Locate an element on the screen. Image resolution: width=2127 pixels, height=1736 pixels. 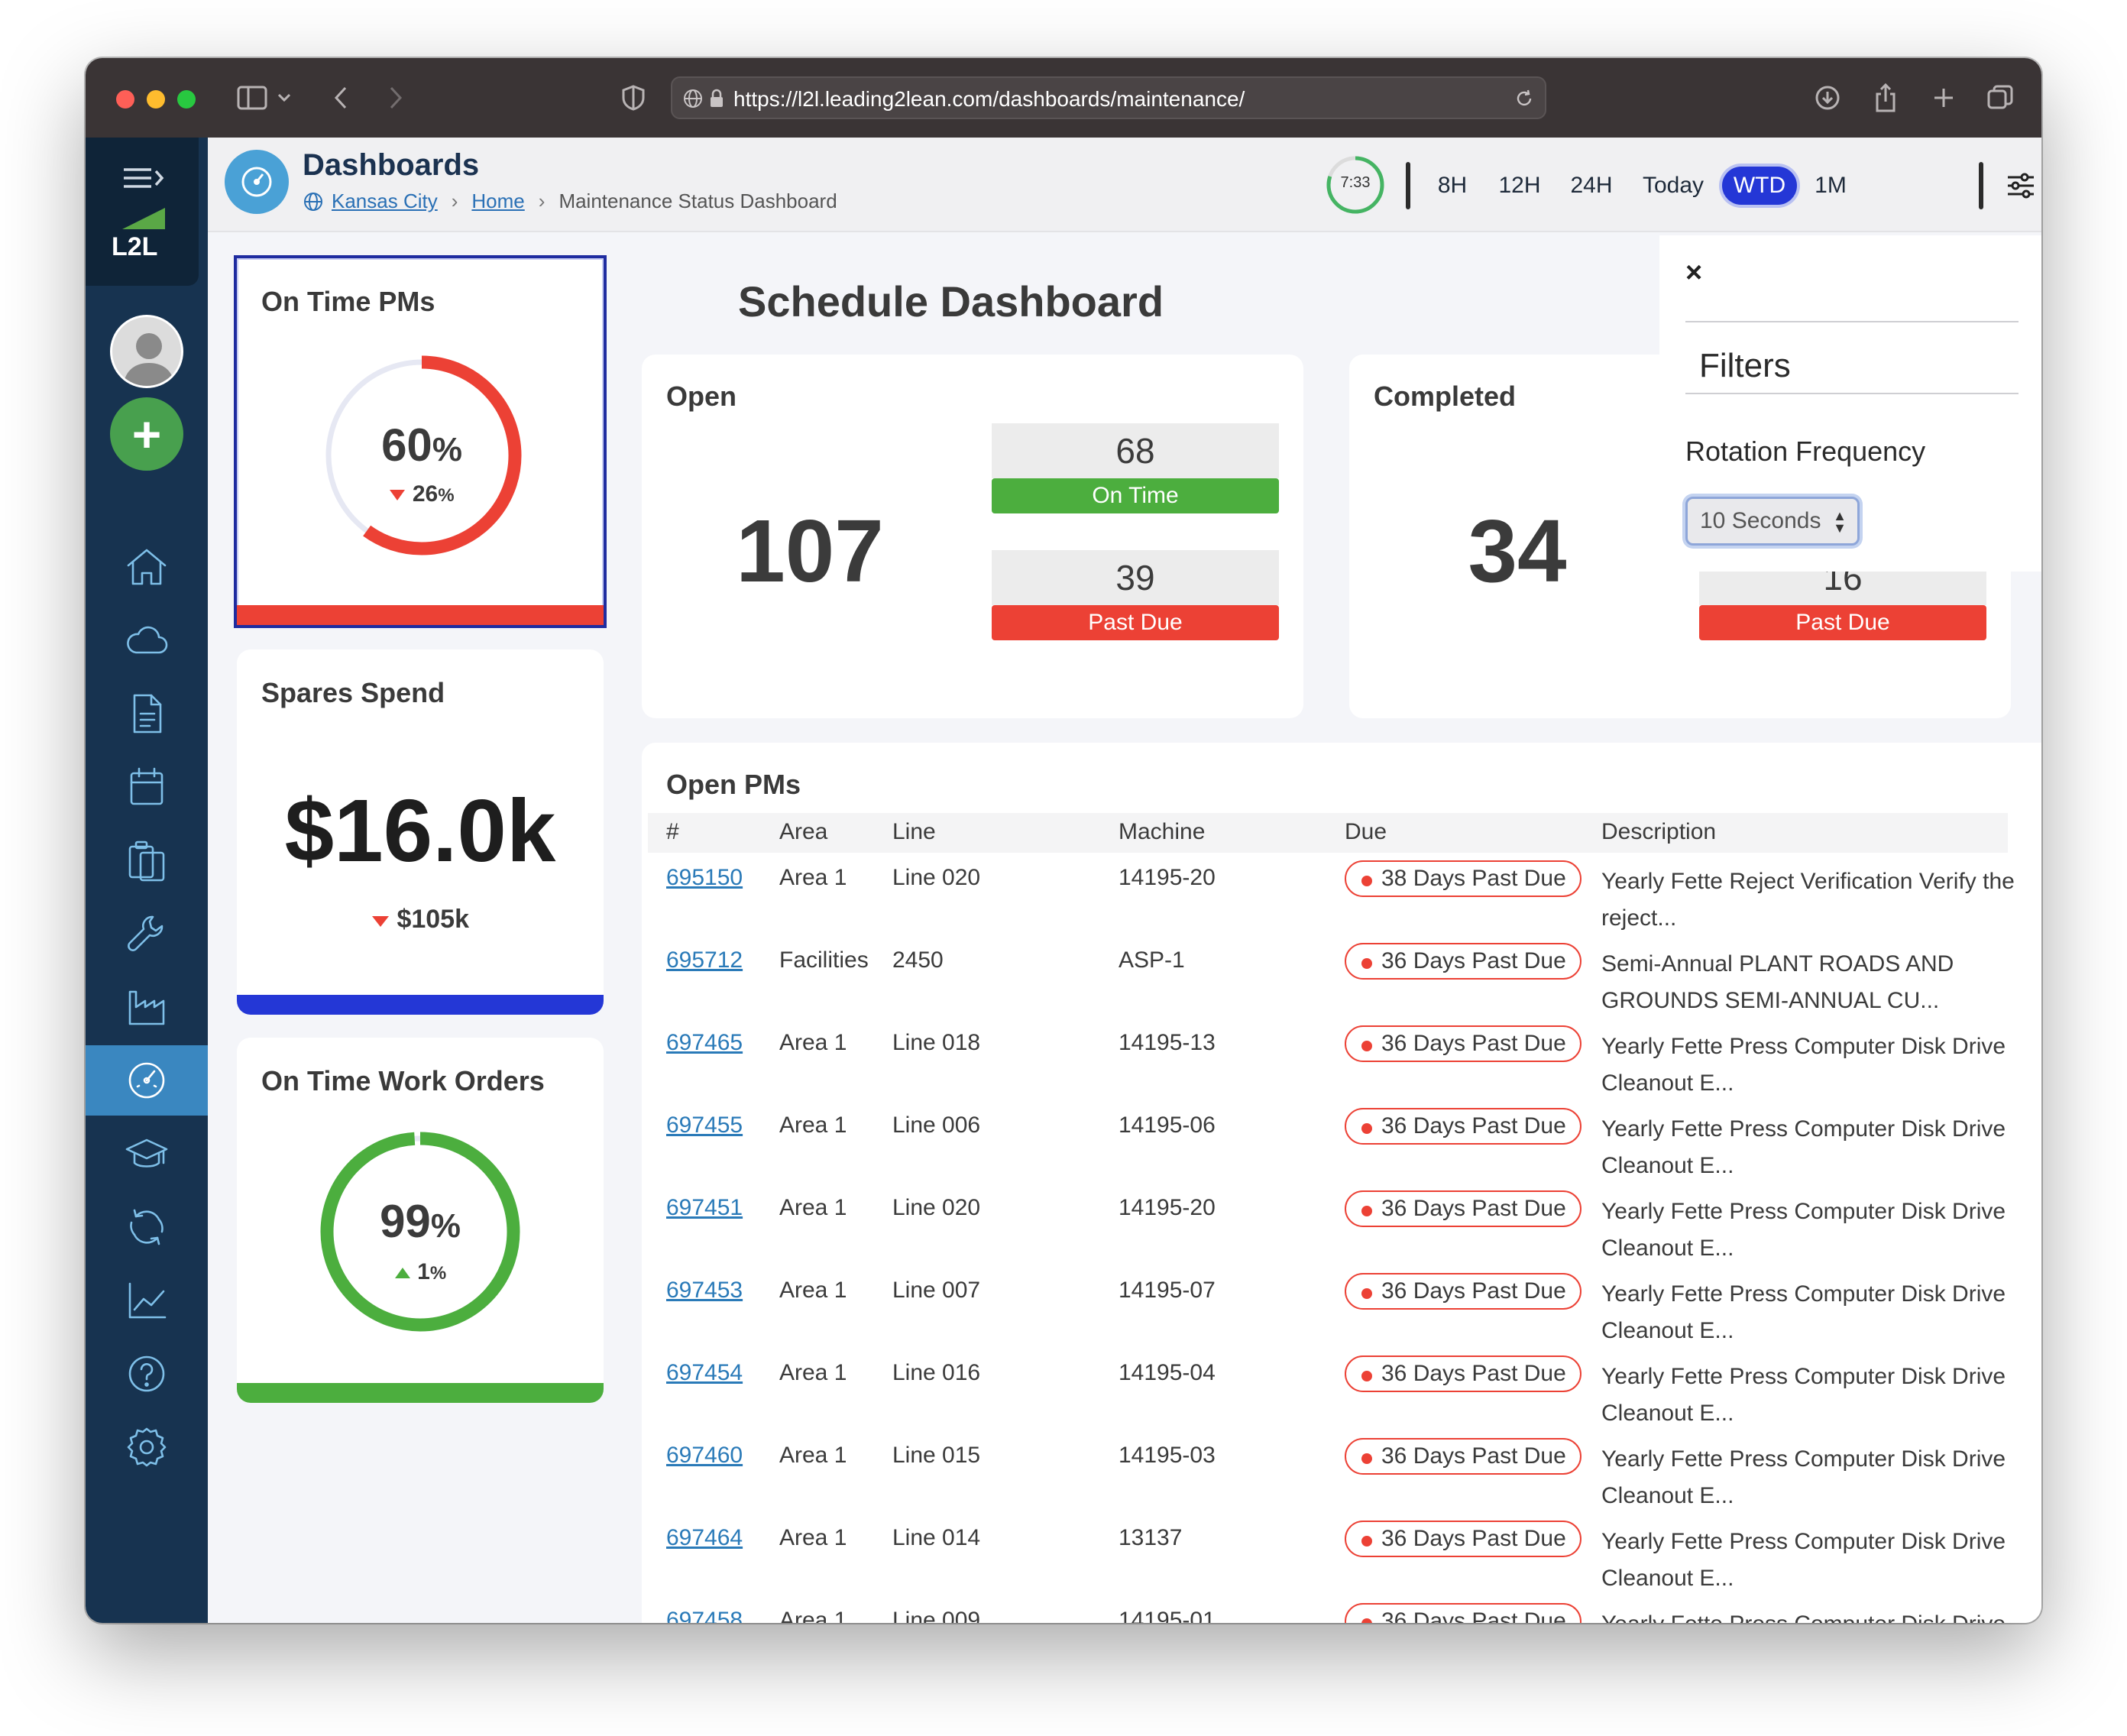
pm-id-link: 697451 is located at coordinates (704, 1207).